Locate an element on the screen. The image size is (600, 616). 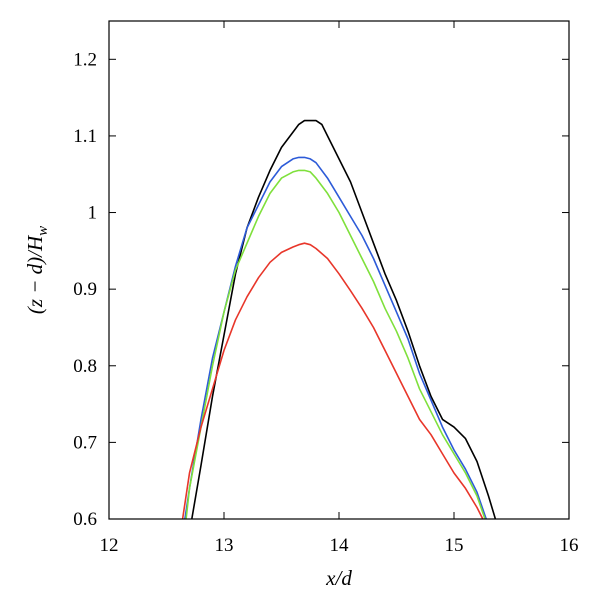
y-tick-label: 0.7 is located at coordinates (85, 442).